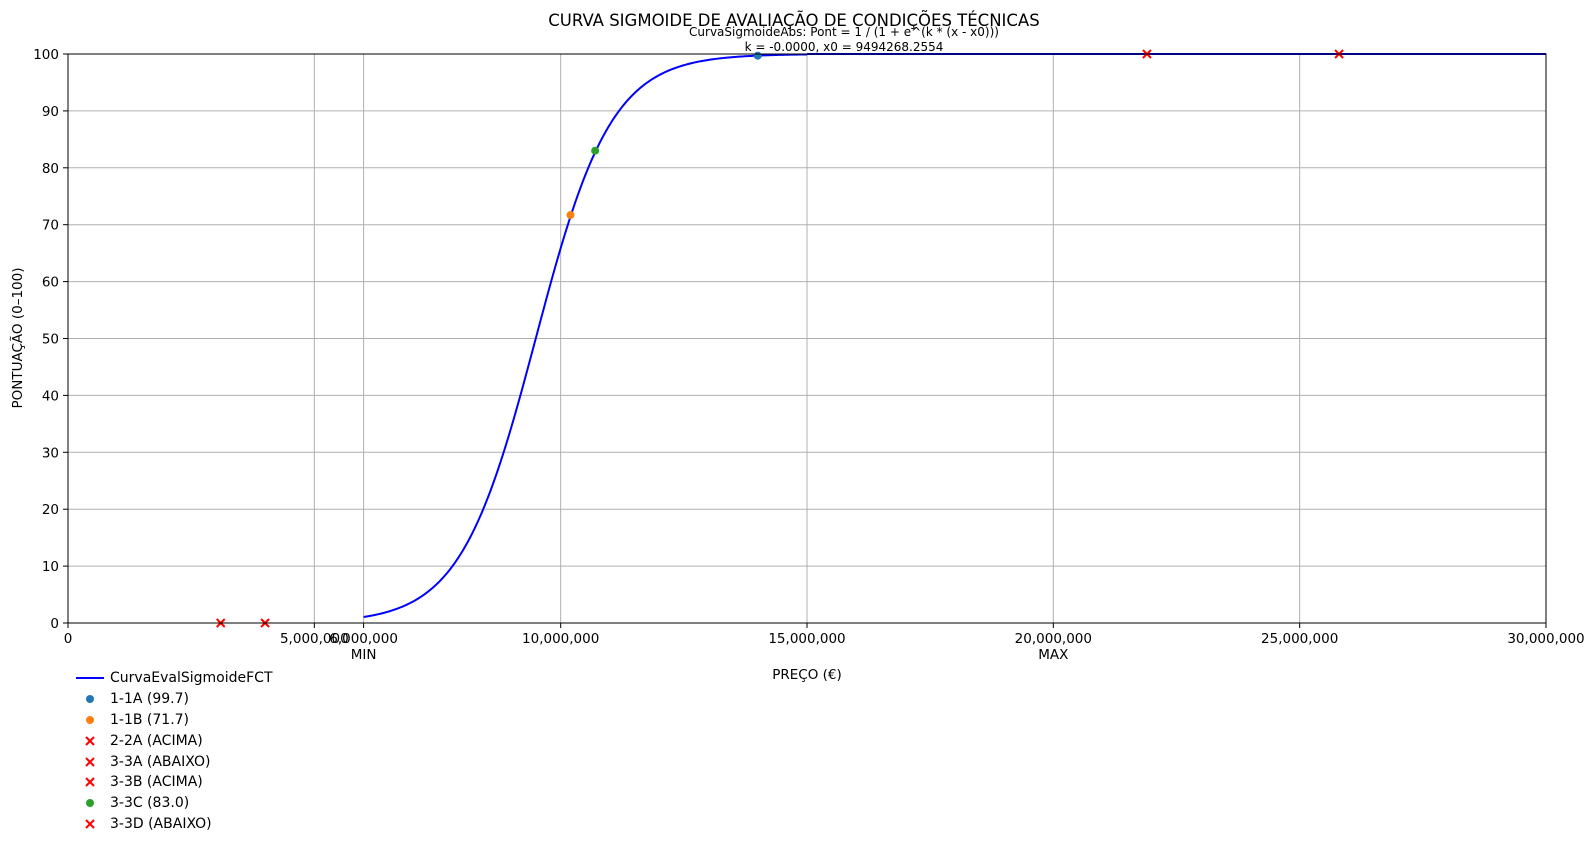  What do you see at coordinates (50, 396) in the screenshot?
I see `y-tick-label: 40` at bounding box center [50, 396].